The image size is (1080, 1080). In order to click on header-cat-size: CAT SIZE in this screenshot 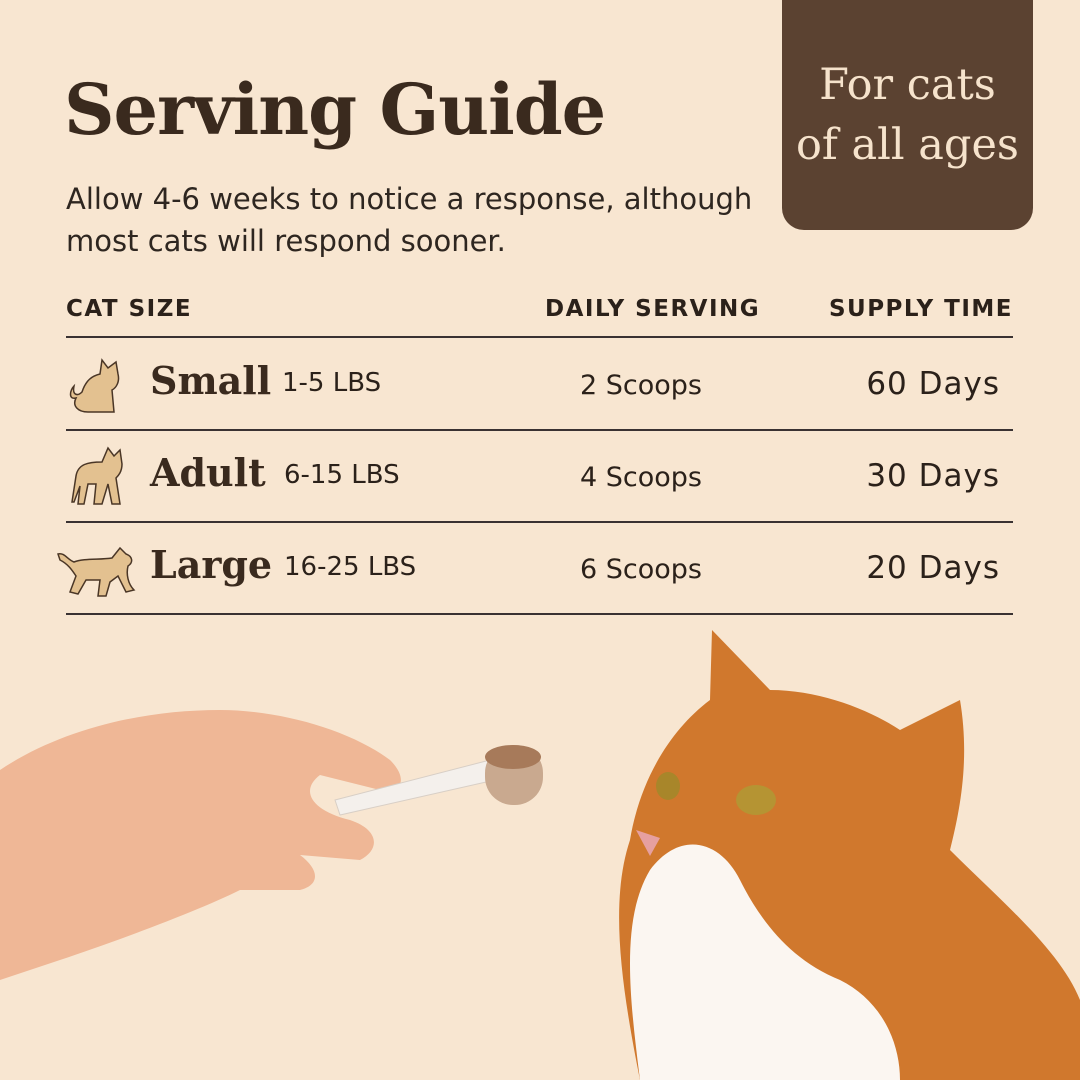, I will do `click(129, 309)`.